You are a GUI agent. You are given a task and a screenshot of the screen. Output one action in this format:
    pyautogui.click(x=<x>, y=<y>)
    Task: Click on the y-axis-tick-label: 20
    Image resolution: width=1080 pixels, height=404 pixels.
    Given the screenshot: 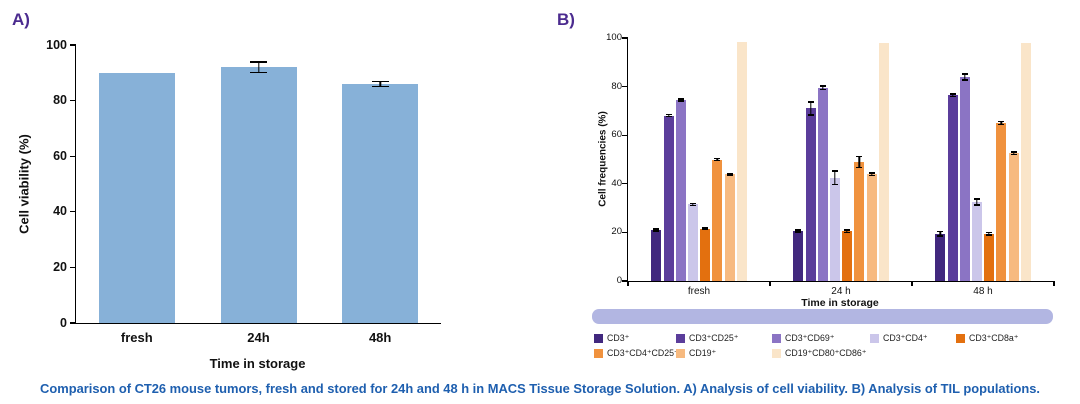 What is the action you would take?
    pyautogui.click(x=616, y=232)
    